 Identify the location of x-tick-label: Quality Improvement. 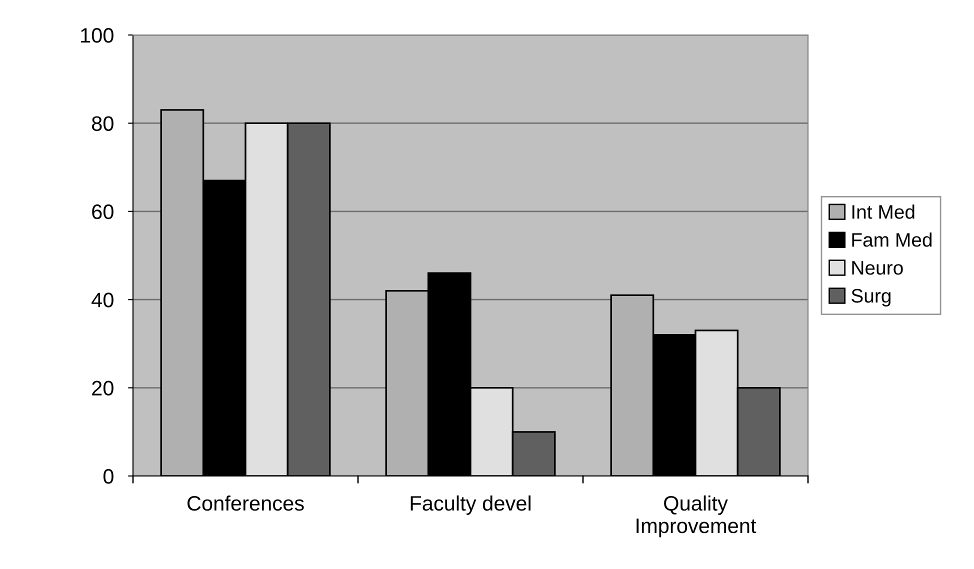
(696, 516).